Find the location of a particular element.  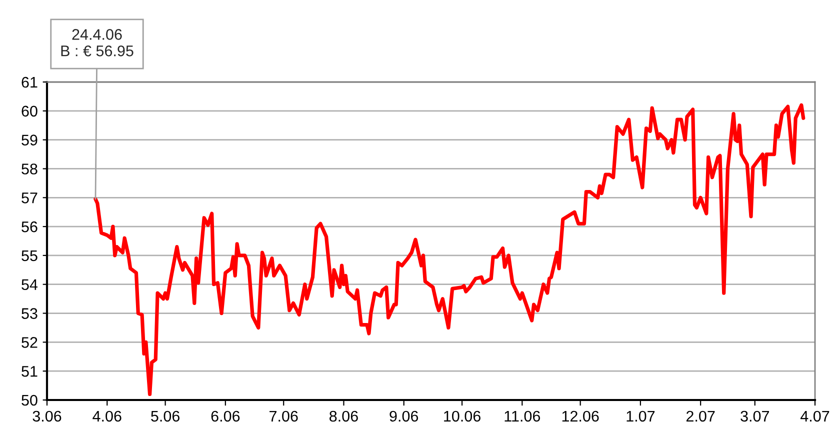

x-tick-label: 4.07 is located at coordinates (815, 416).